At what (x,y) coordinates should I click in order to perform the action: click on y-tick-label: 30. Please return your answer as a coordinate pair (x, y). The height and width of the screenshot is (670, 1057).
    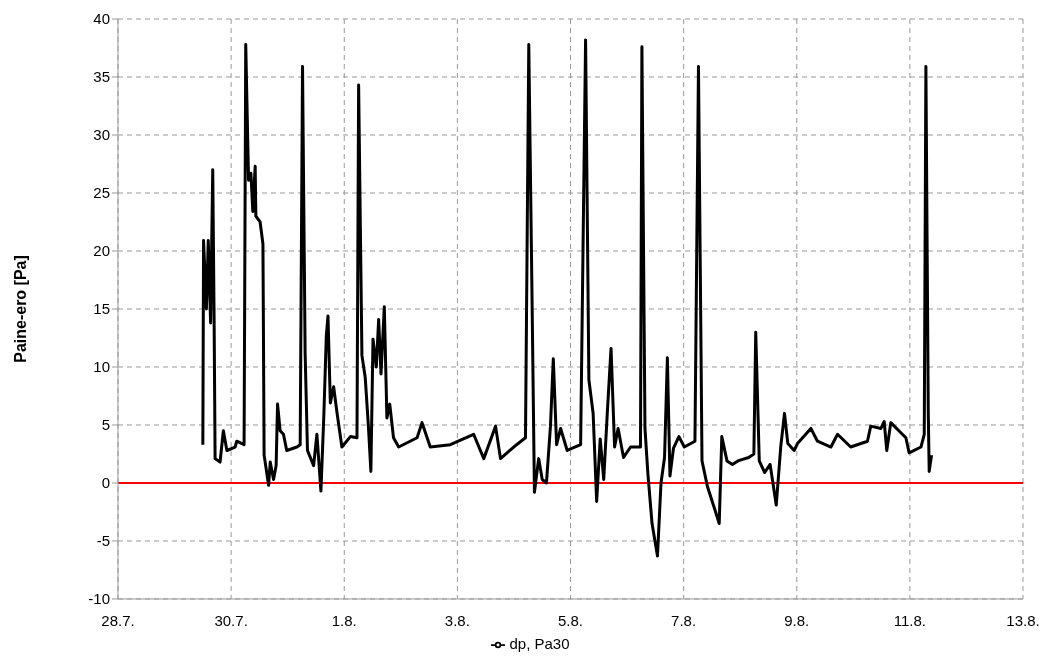
    Looking at the image, I should click on (101, 135).